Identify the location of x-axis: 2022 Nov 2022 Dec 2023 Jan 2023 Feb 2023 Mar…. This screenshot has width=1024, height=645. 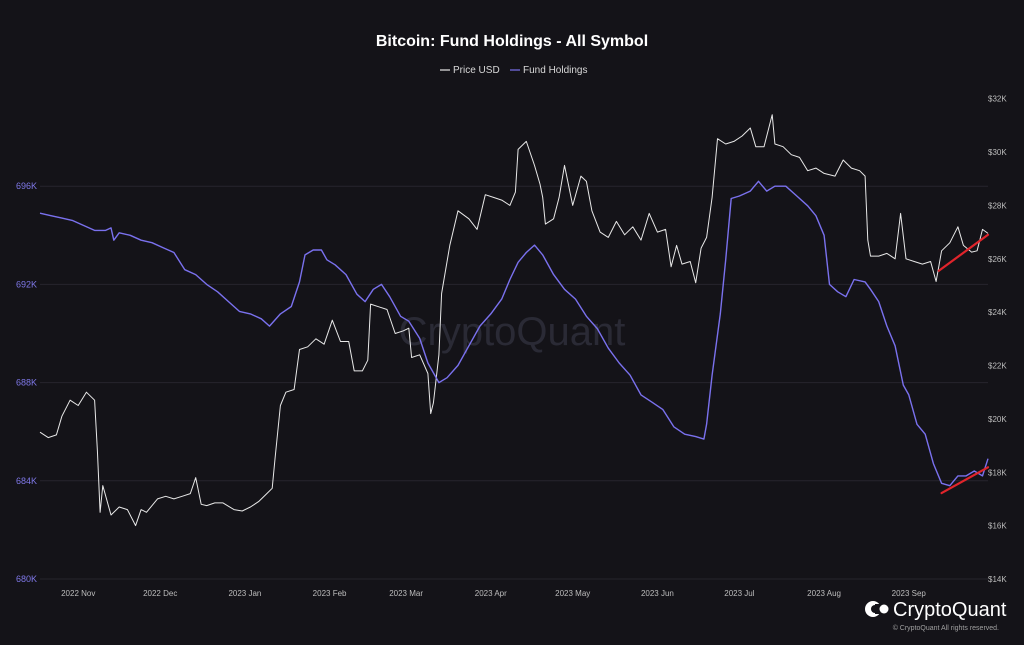
(493, 593).